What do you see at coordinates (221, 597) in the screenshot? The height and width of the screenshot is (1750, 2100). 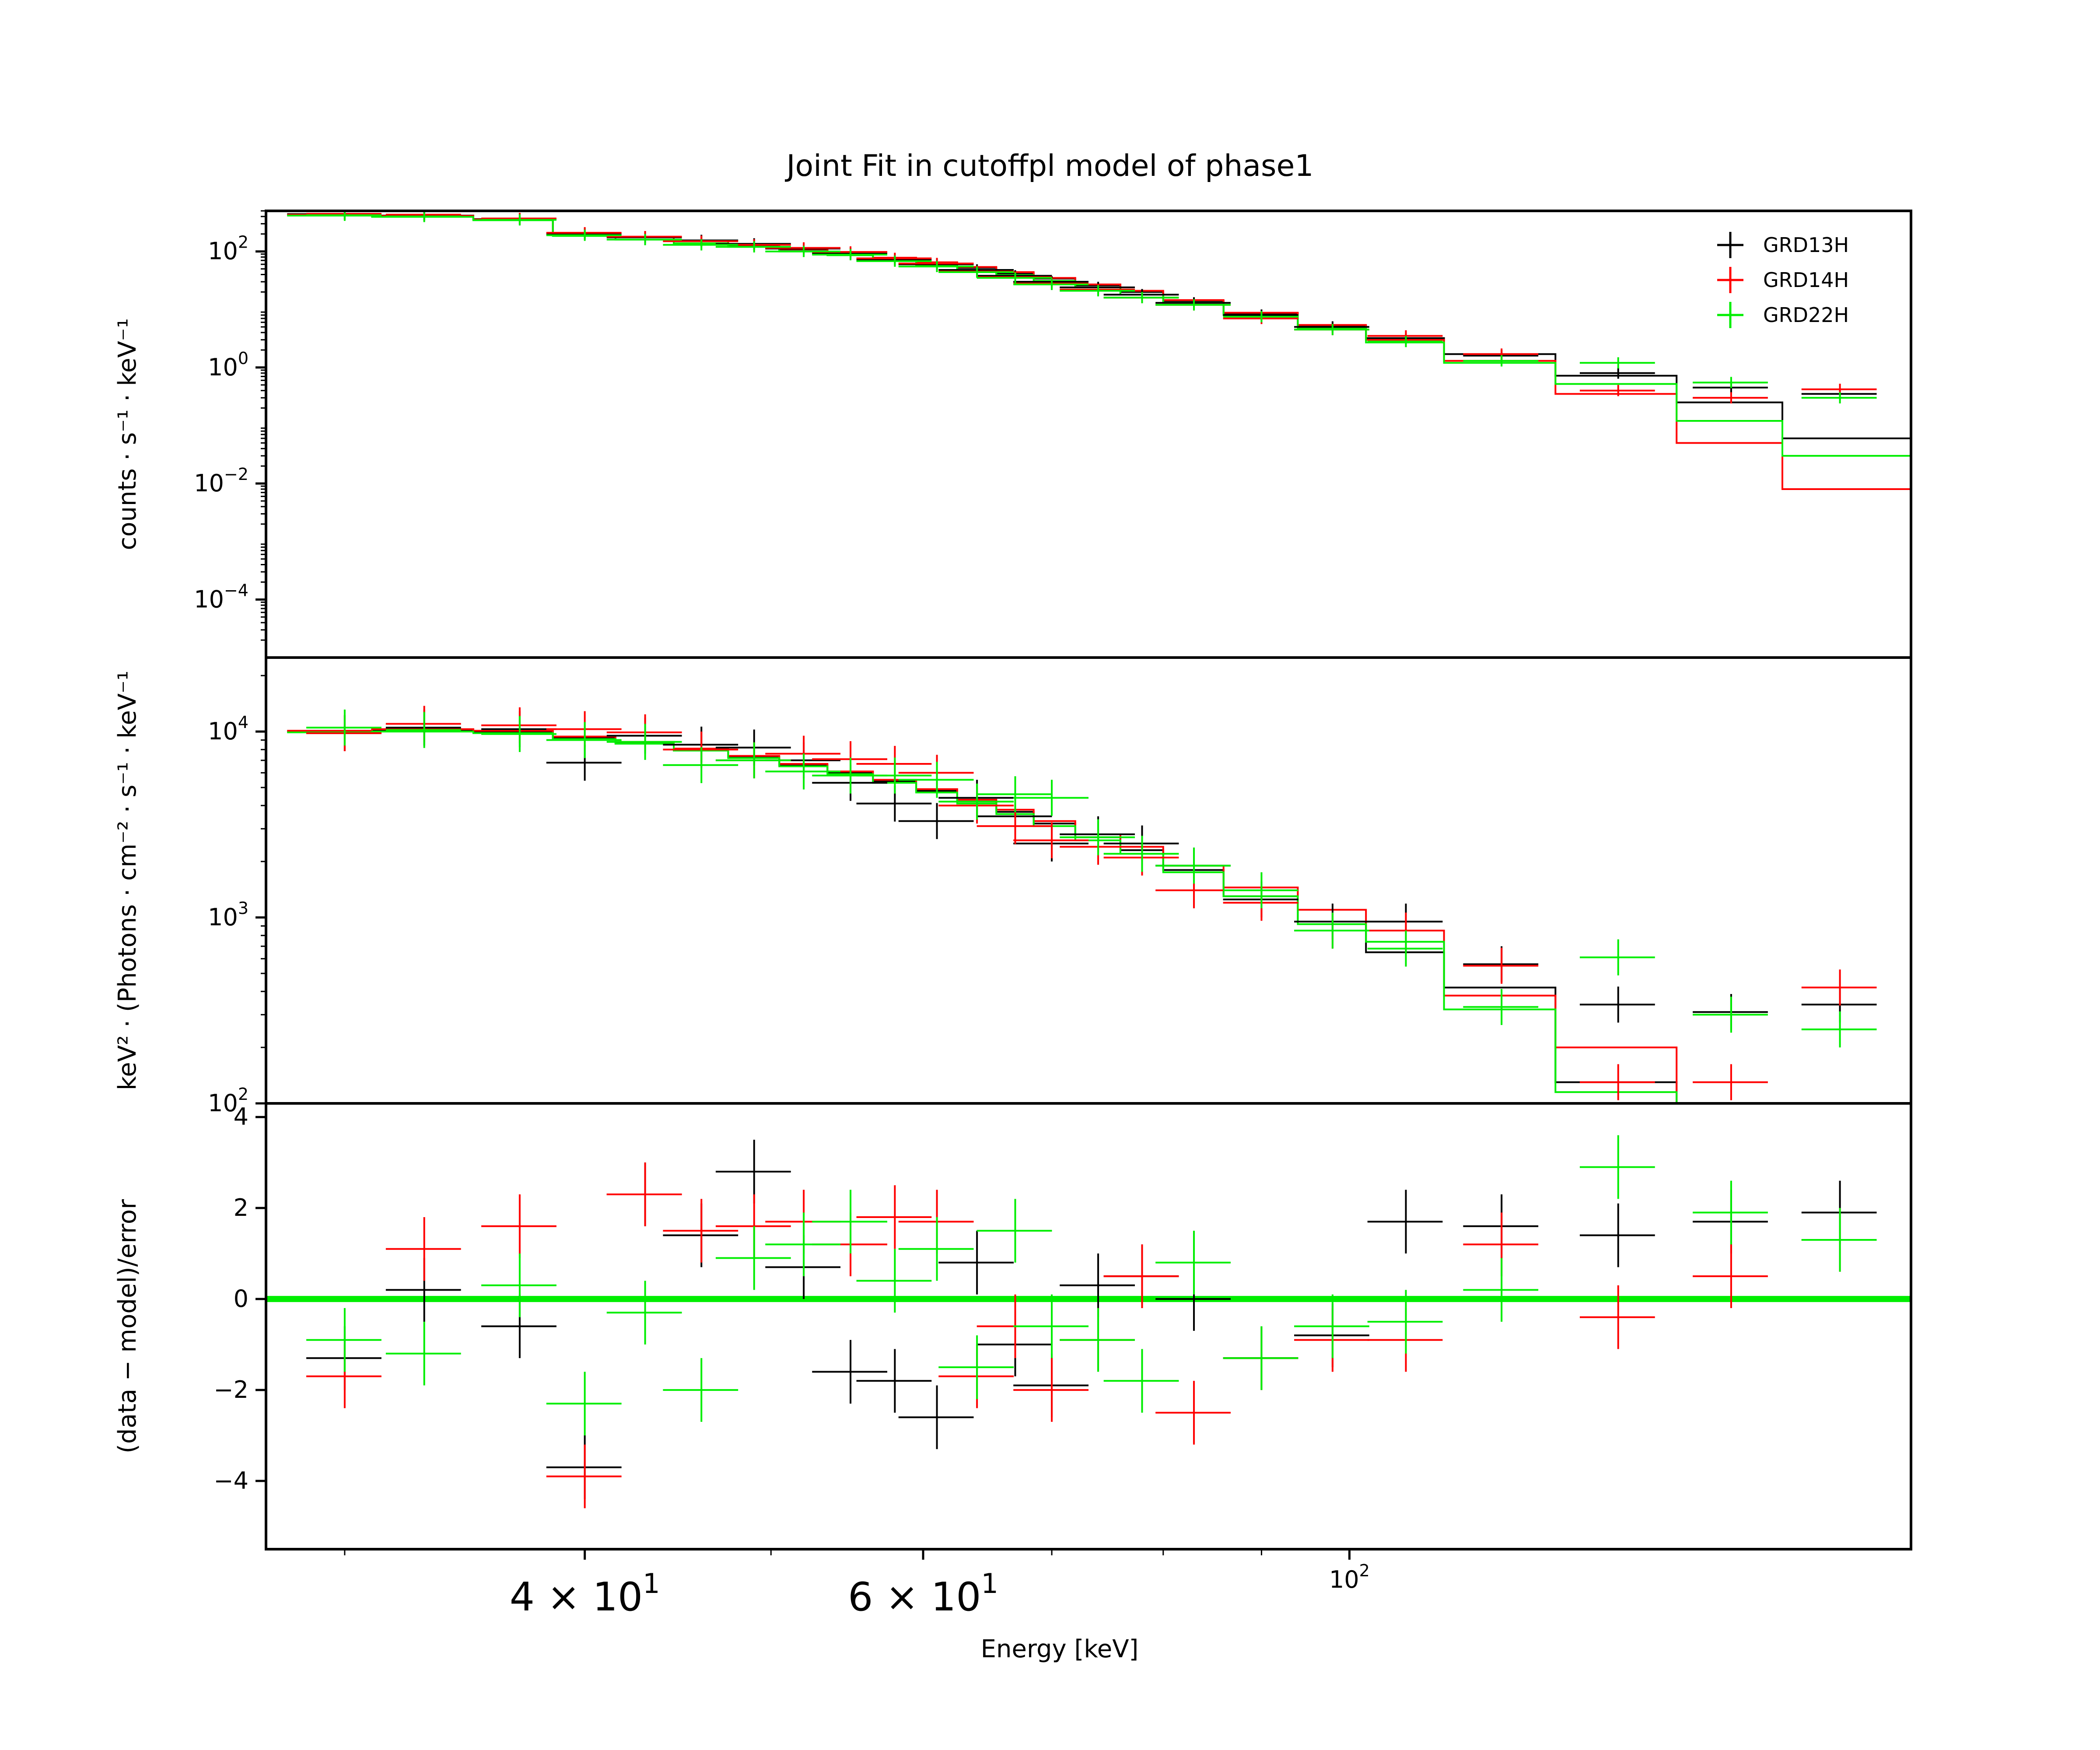 I see `y-tick-label: 10⁻⁴` at bounding box center [221, 597].